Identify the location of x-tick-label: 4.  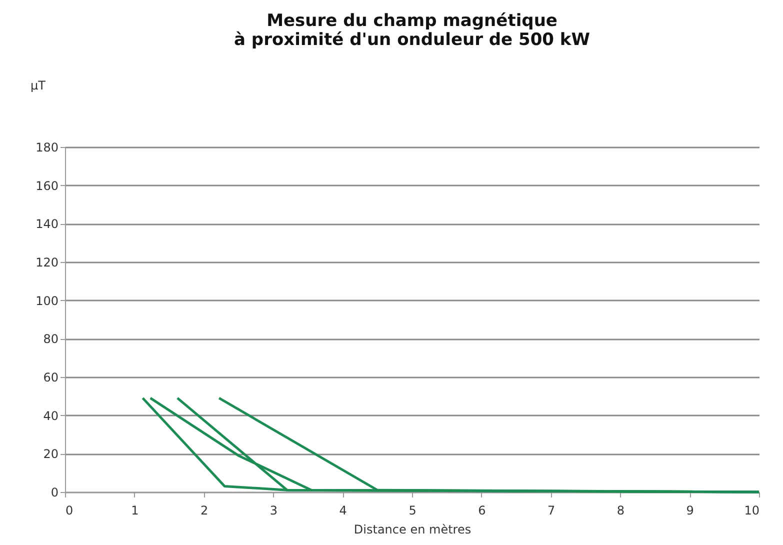
(343, 511).